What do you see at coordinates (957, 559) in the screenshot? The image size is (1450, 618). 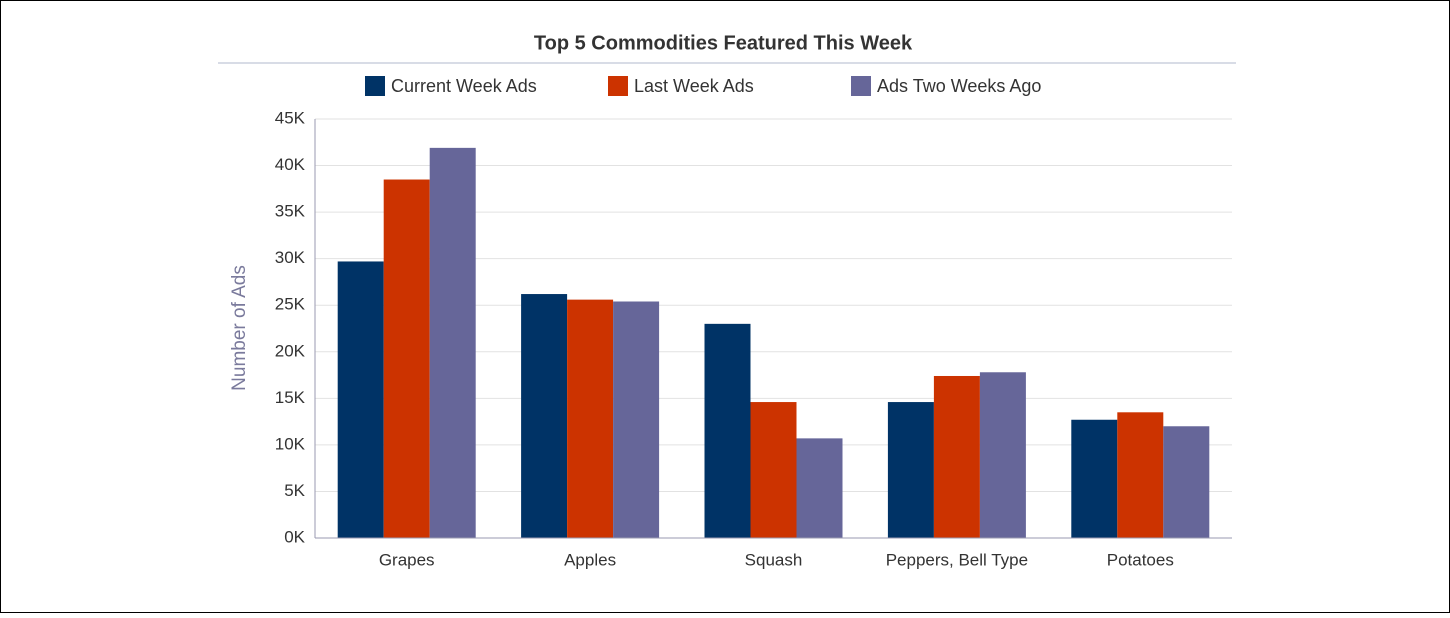 I see `x-tick-label: Peppers, Bell Type` at bounding box center [957, 559].